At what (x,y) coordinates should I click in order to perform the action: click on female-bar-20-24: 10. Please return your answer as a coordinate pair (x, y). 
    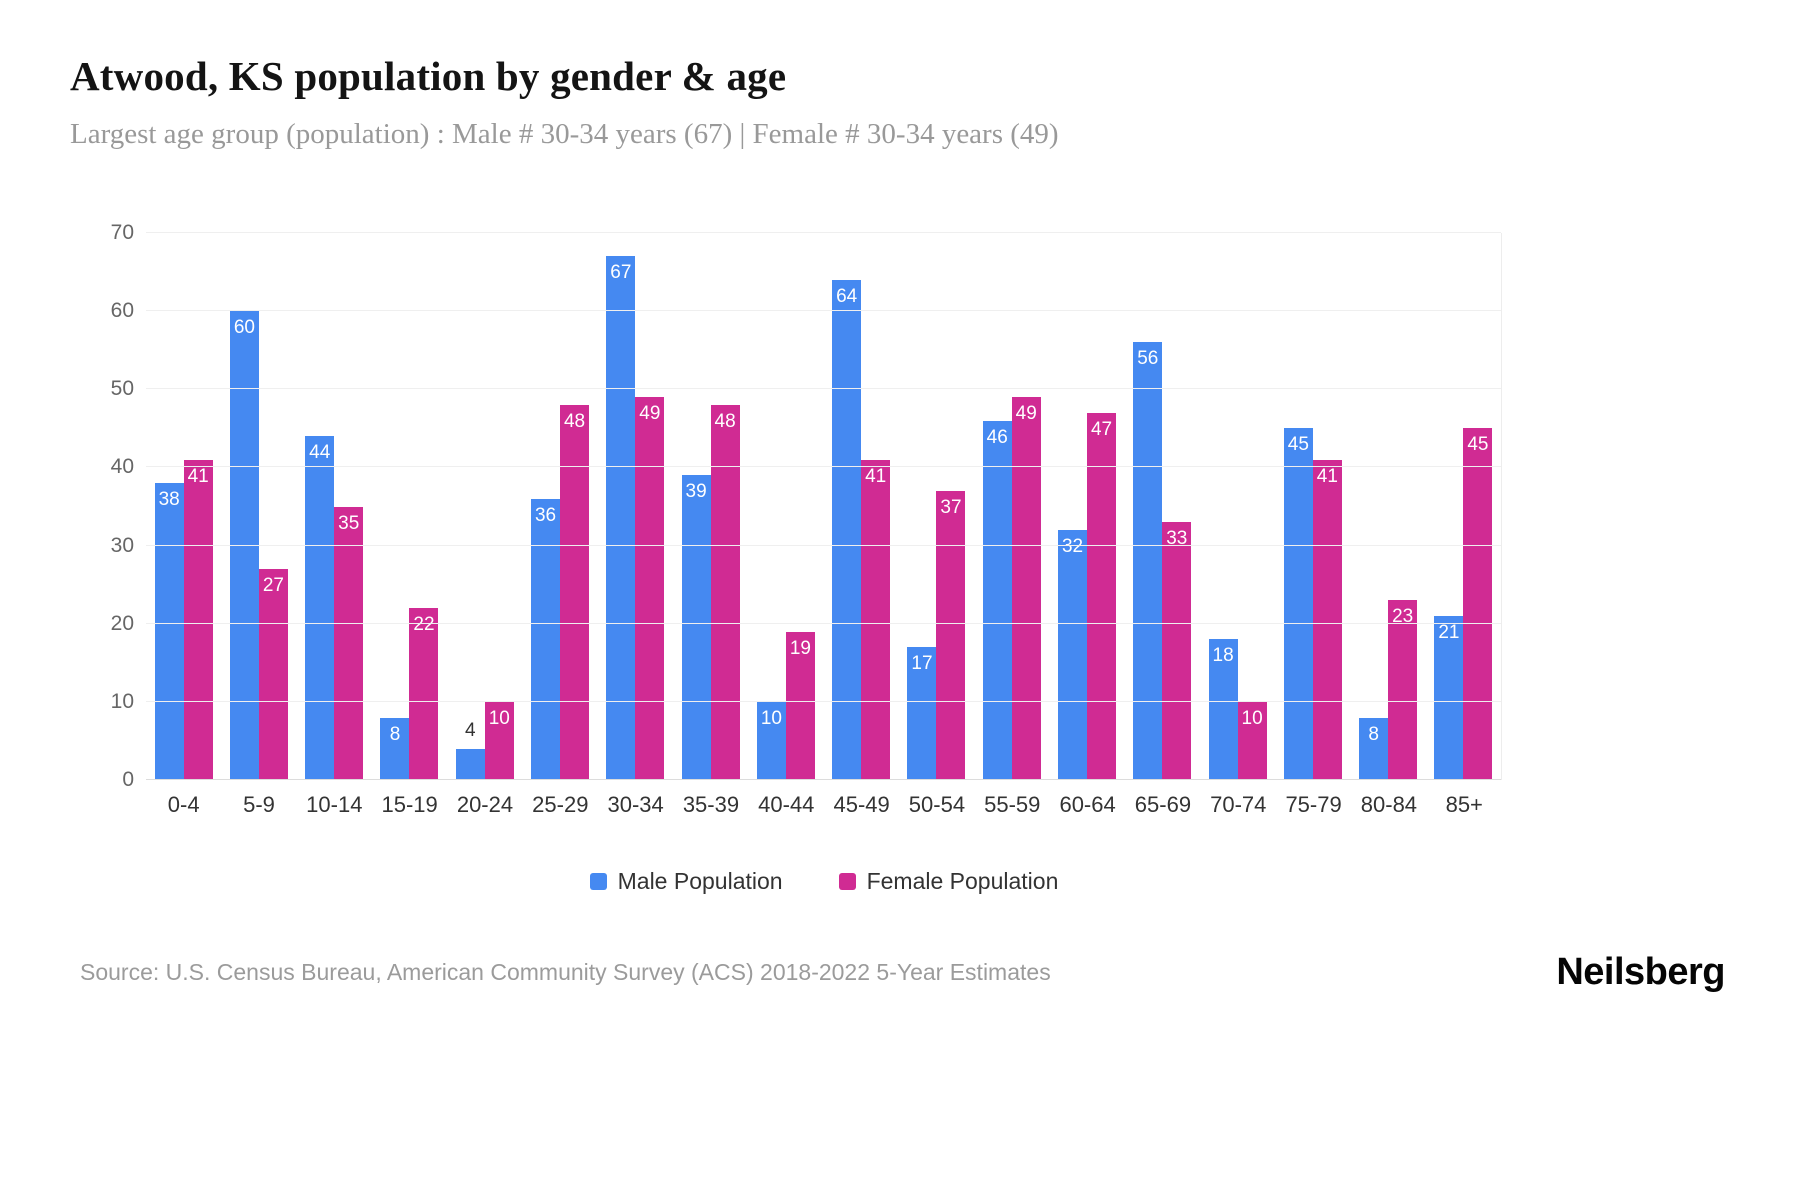
    Looking at the image, I should click on (499, 740).